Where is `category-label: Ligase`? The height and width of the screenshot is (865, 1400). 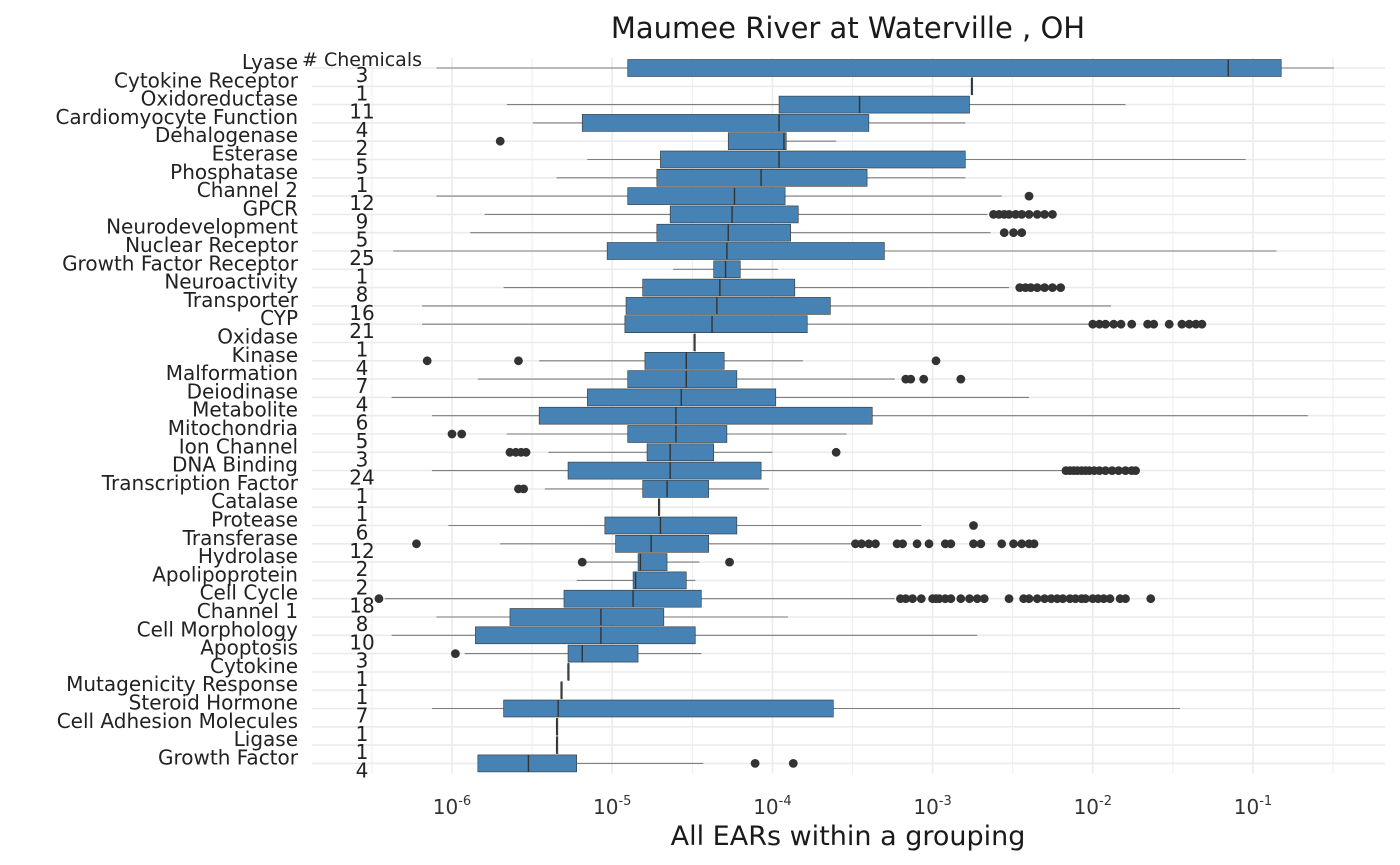 category-label: Ligase is located at coordinates (266, 739).